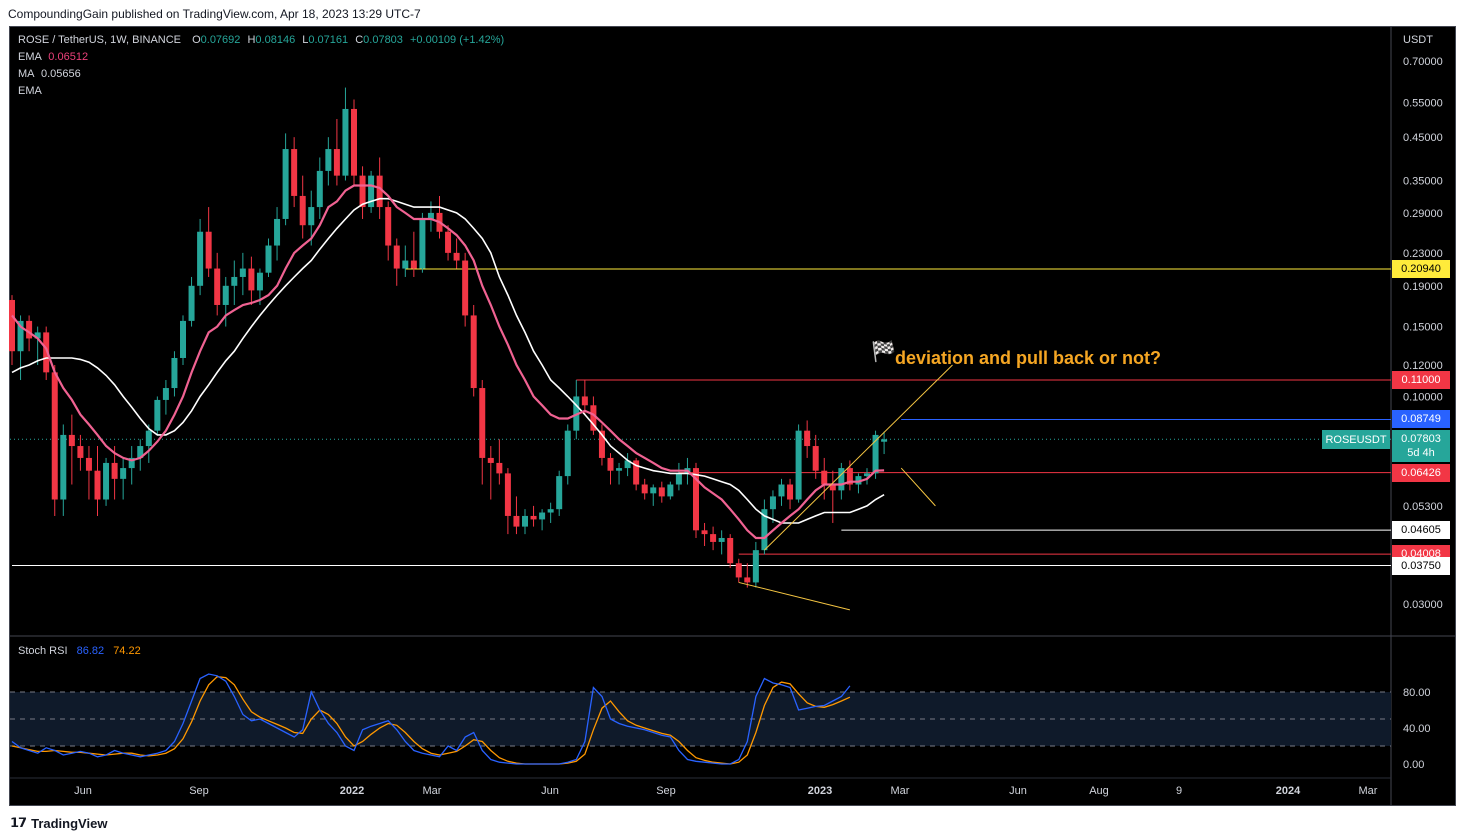 The image size is (1466, 840). Describe the element at coordinates (26, 74) in the screenshot. I see `ma-label: MA` at that location.